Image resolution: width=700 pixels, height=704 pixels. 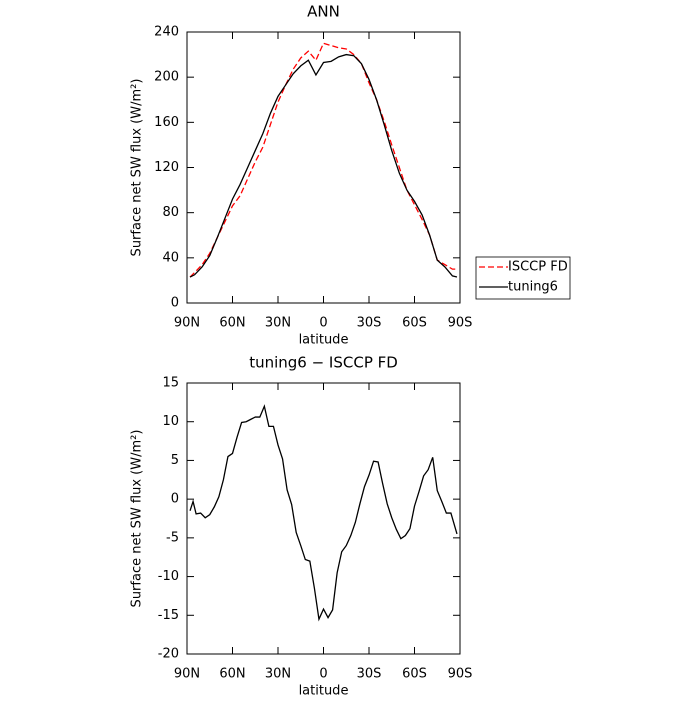 I want to click on chart-title: ANN, so click(x=323, y=12).